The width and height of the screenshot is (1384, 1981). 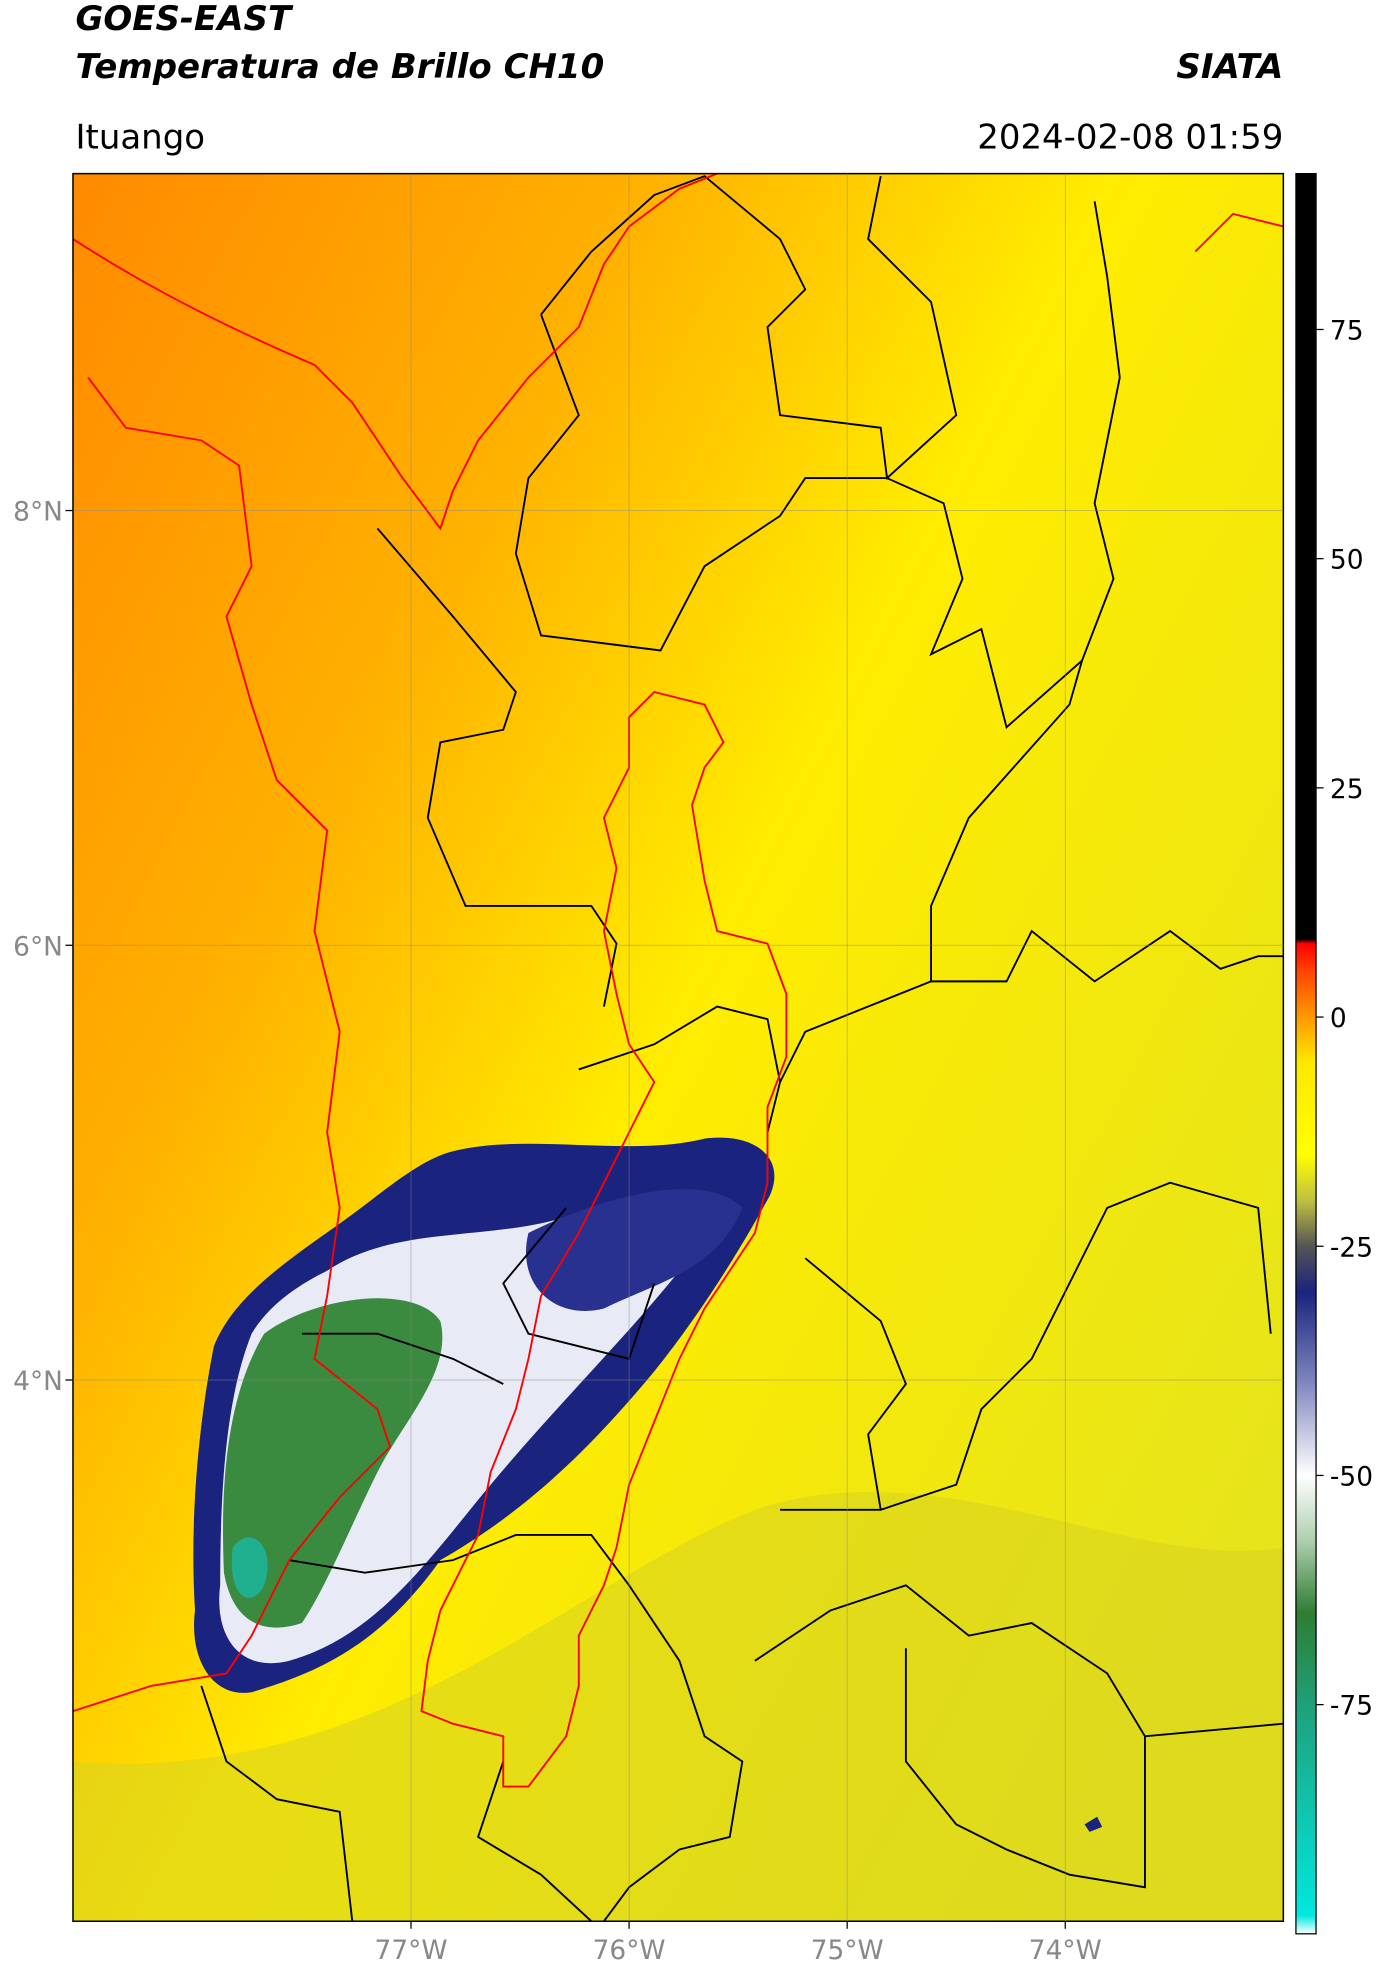 What do you see at coordinates (249, 1567) in the screenshot?
I see `cloud-core` at bounding box center [249, 1567].